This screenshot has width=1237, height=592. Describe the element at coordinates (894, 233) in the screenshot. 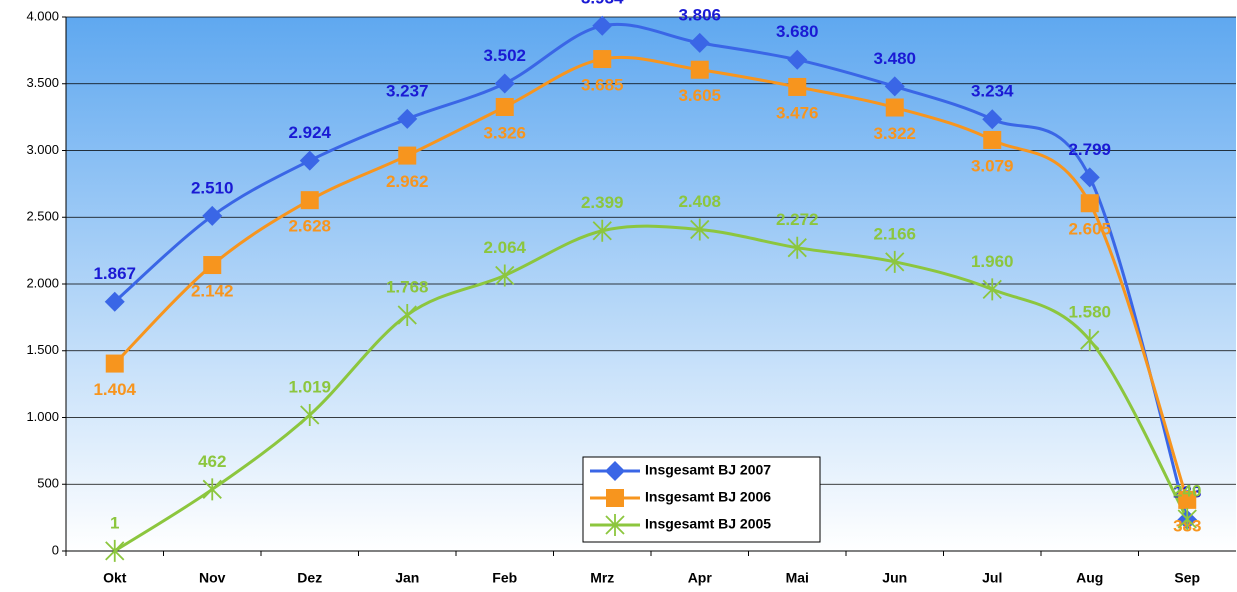

I see `data-label: 2.166` at that location.